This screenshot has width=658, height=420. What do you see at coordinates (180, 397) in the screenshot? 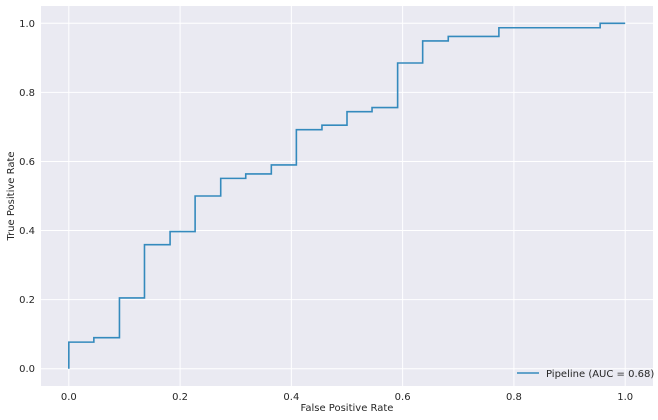
I see `x-tick-label: 0.2` at bounding box center [180, 397].